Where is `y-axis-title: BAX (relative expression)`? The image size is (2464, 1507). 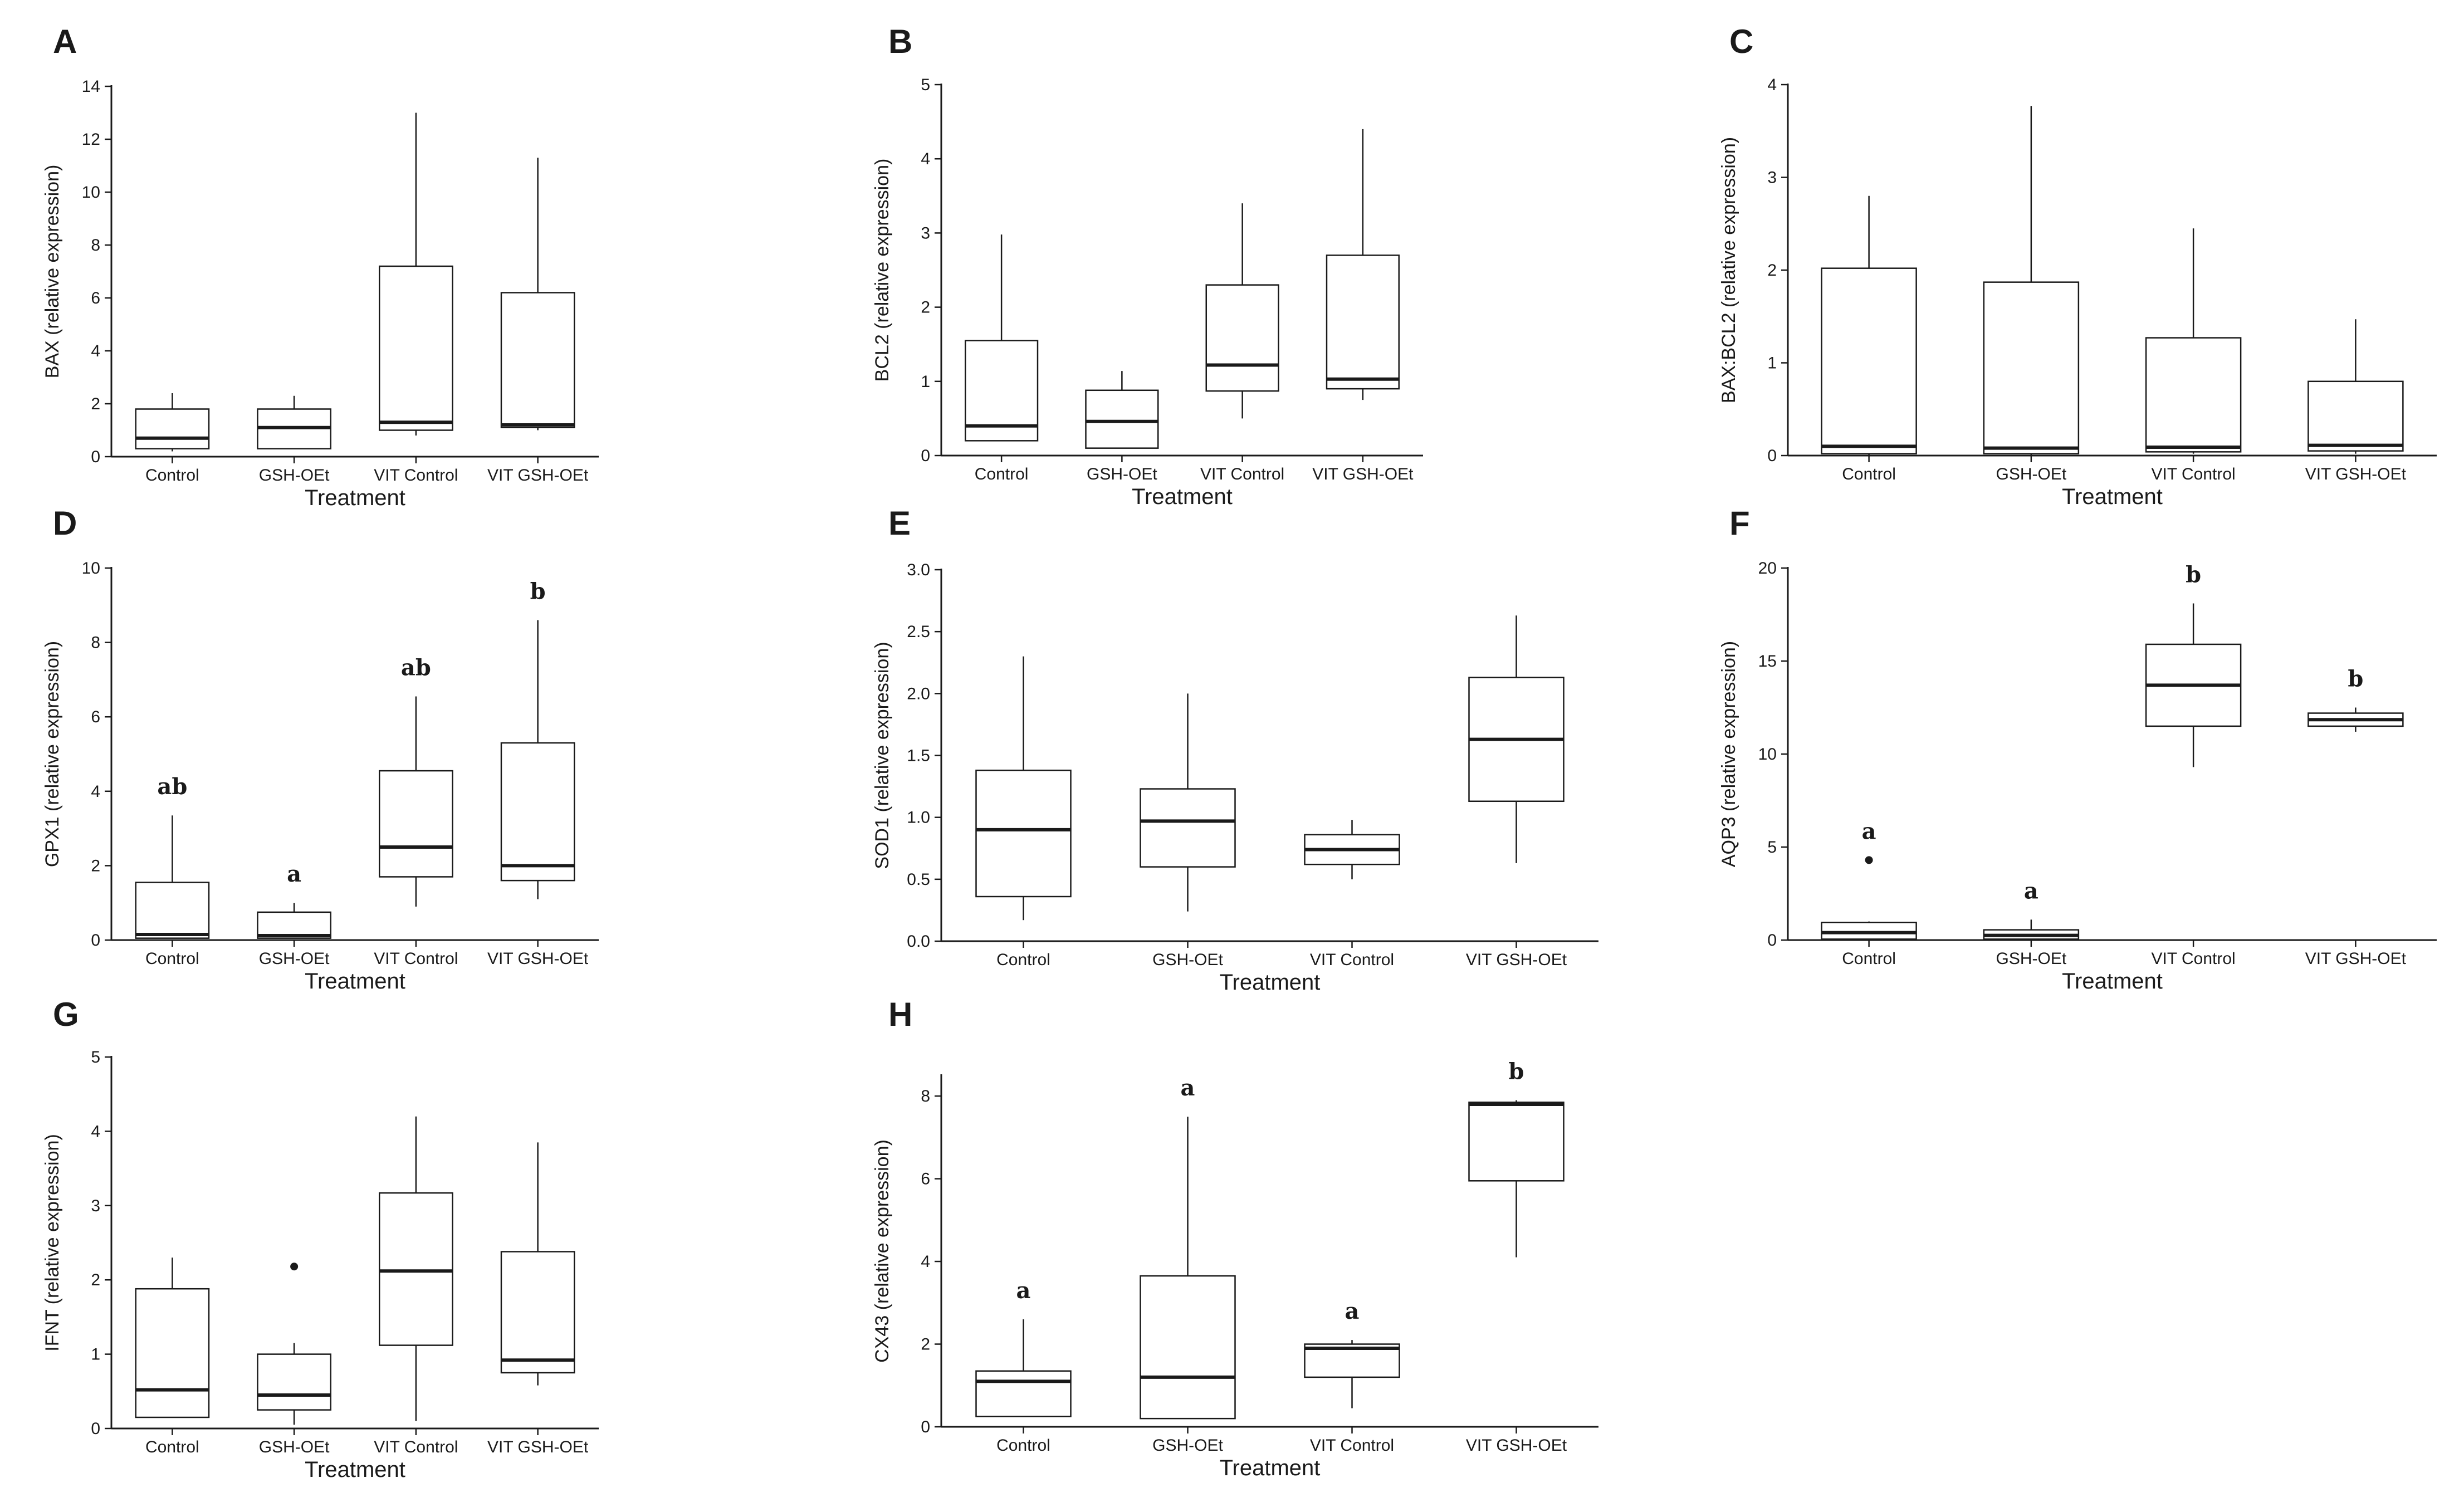 y-axis-title: BAX (relative expression) is located at coordinates (52, 272).